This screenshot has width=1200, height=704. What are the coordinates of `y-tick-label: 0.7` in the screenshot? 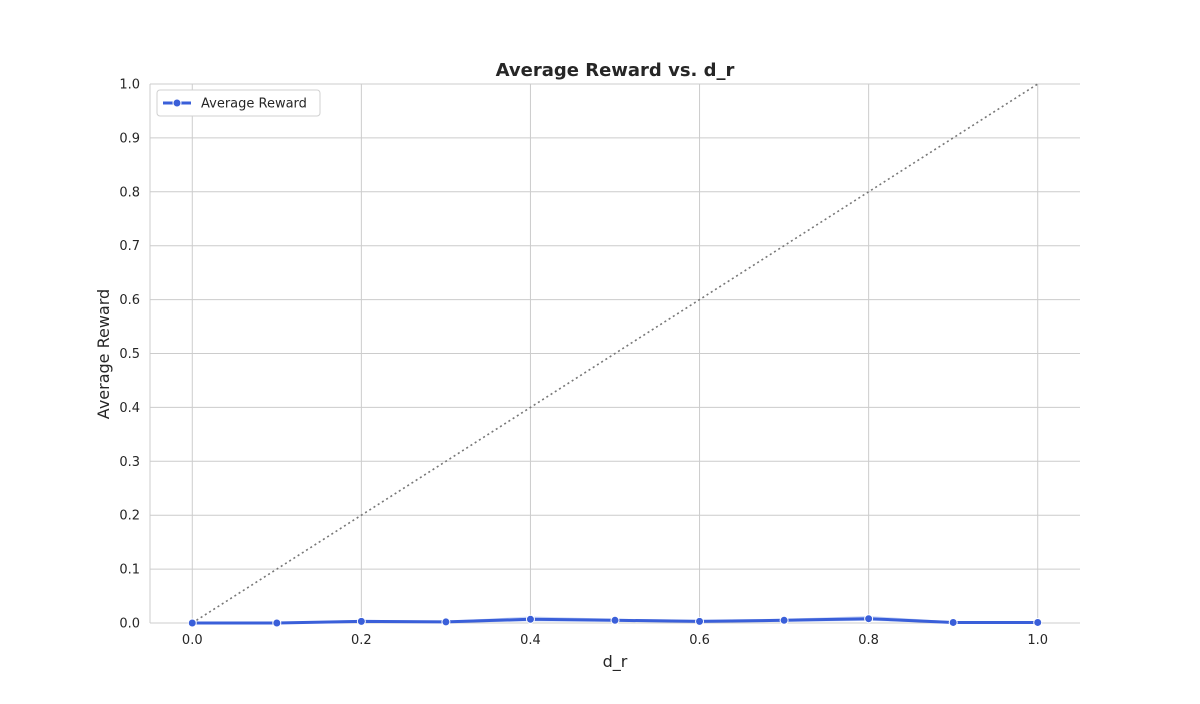 It's located at (129, 246).